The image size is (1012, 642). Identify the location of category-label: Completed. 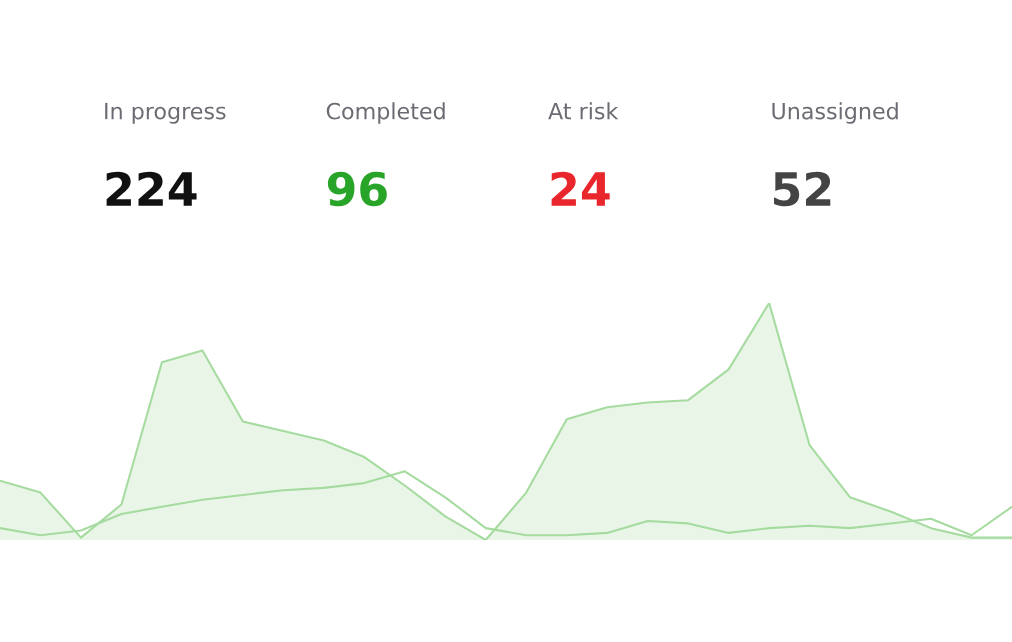
(385, 113).